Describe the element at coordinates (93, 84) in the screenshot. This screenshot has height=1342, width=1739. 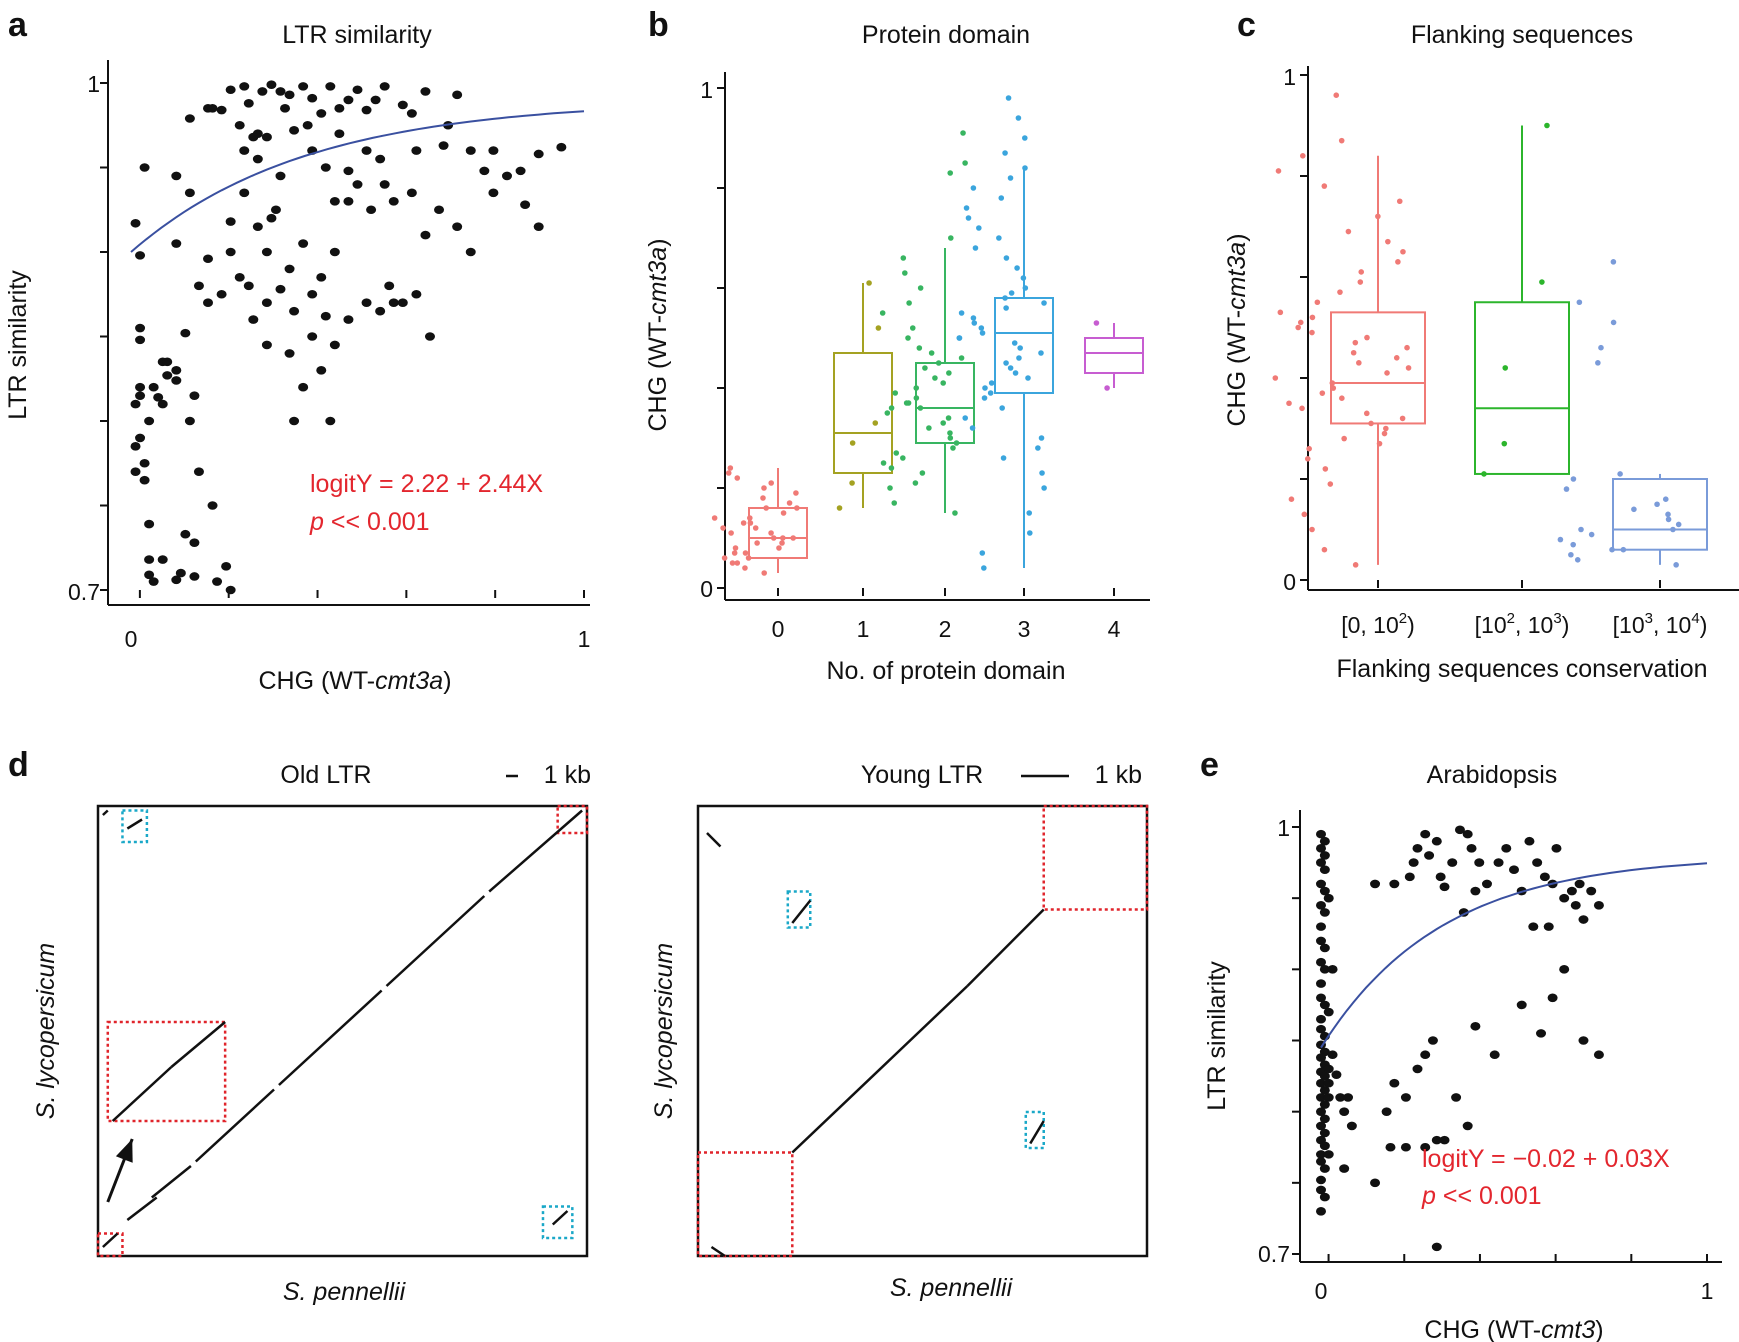
I see `panel-a-ytick-high: 1` at that location.